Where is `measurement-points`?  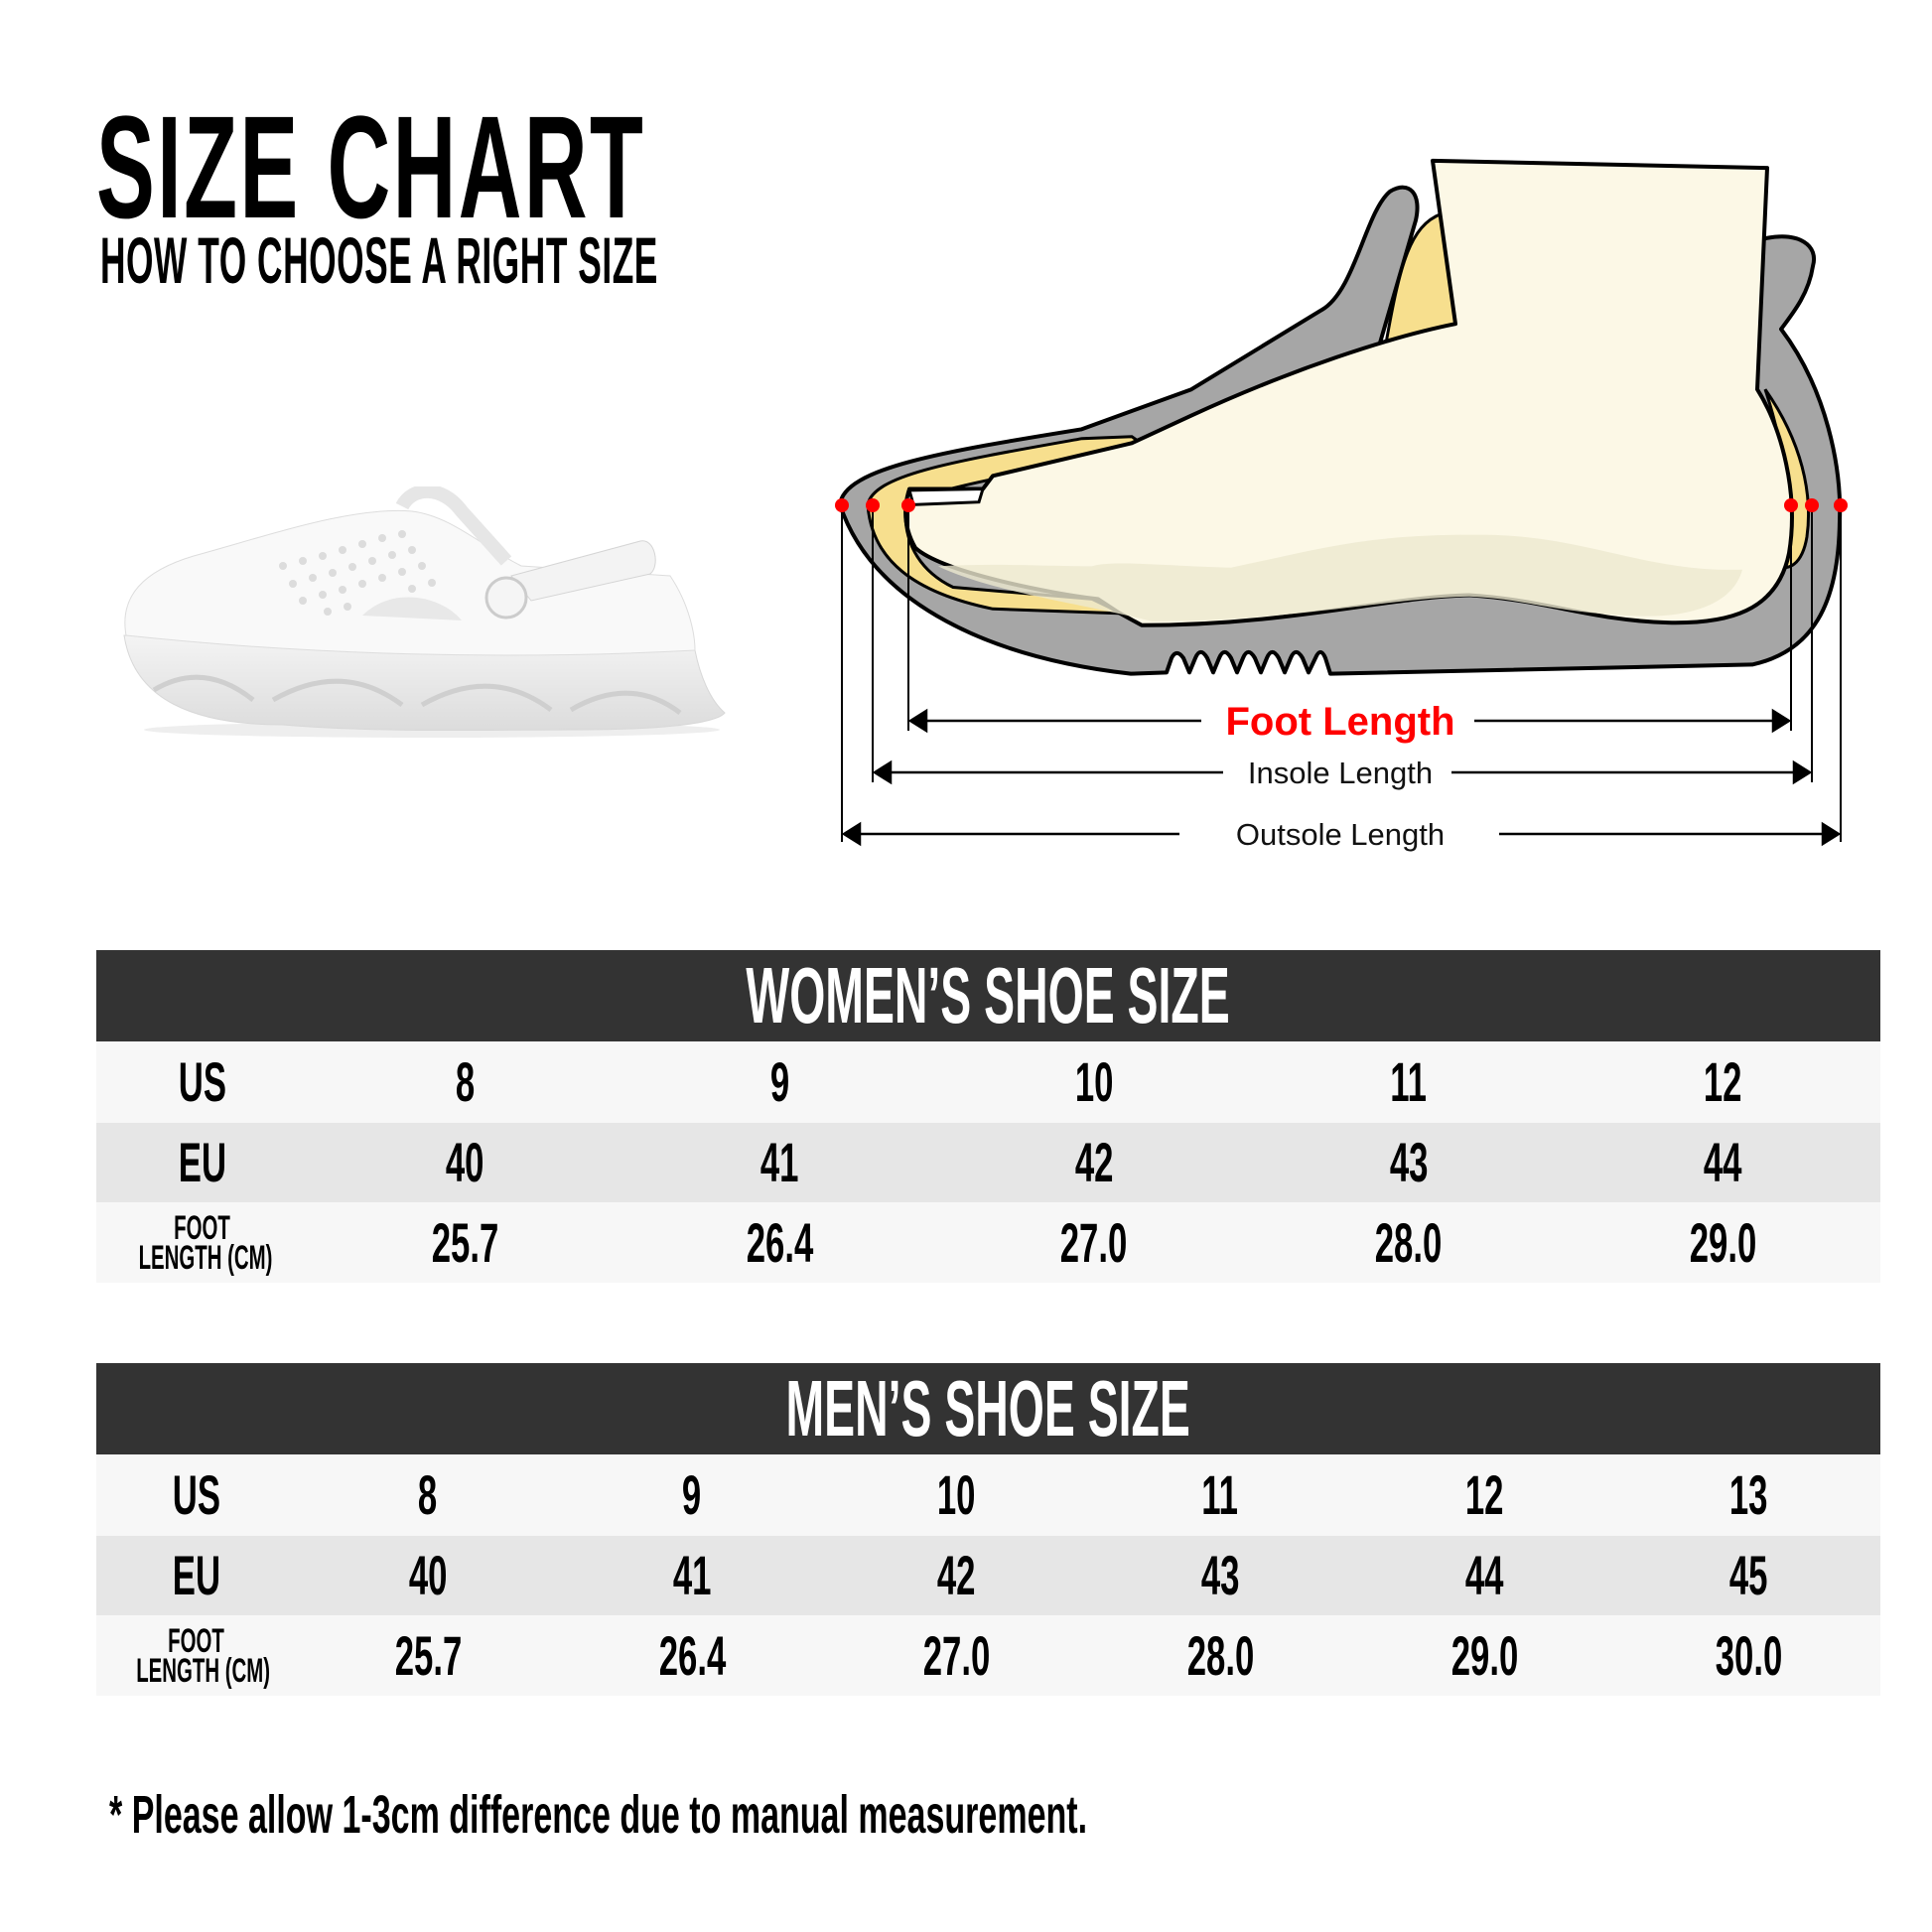
measurement-points is located at coordinates (1342, 505).